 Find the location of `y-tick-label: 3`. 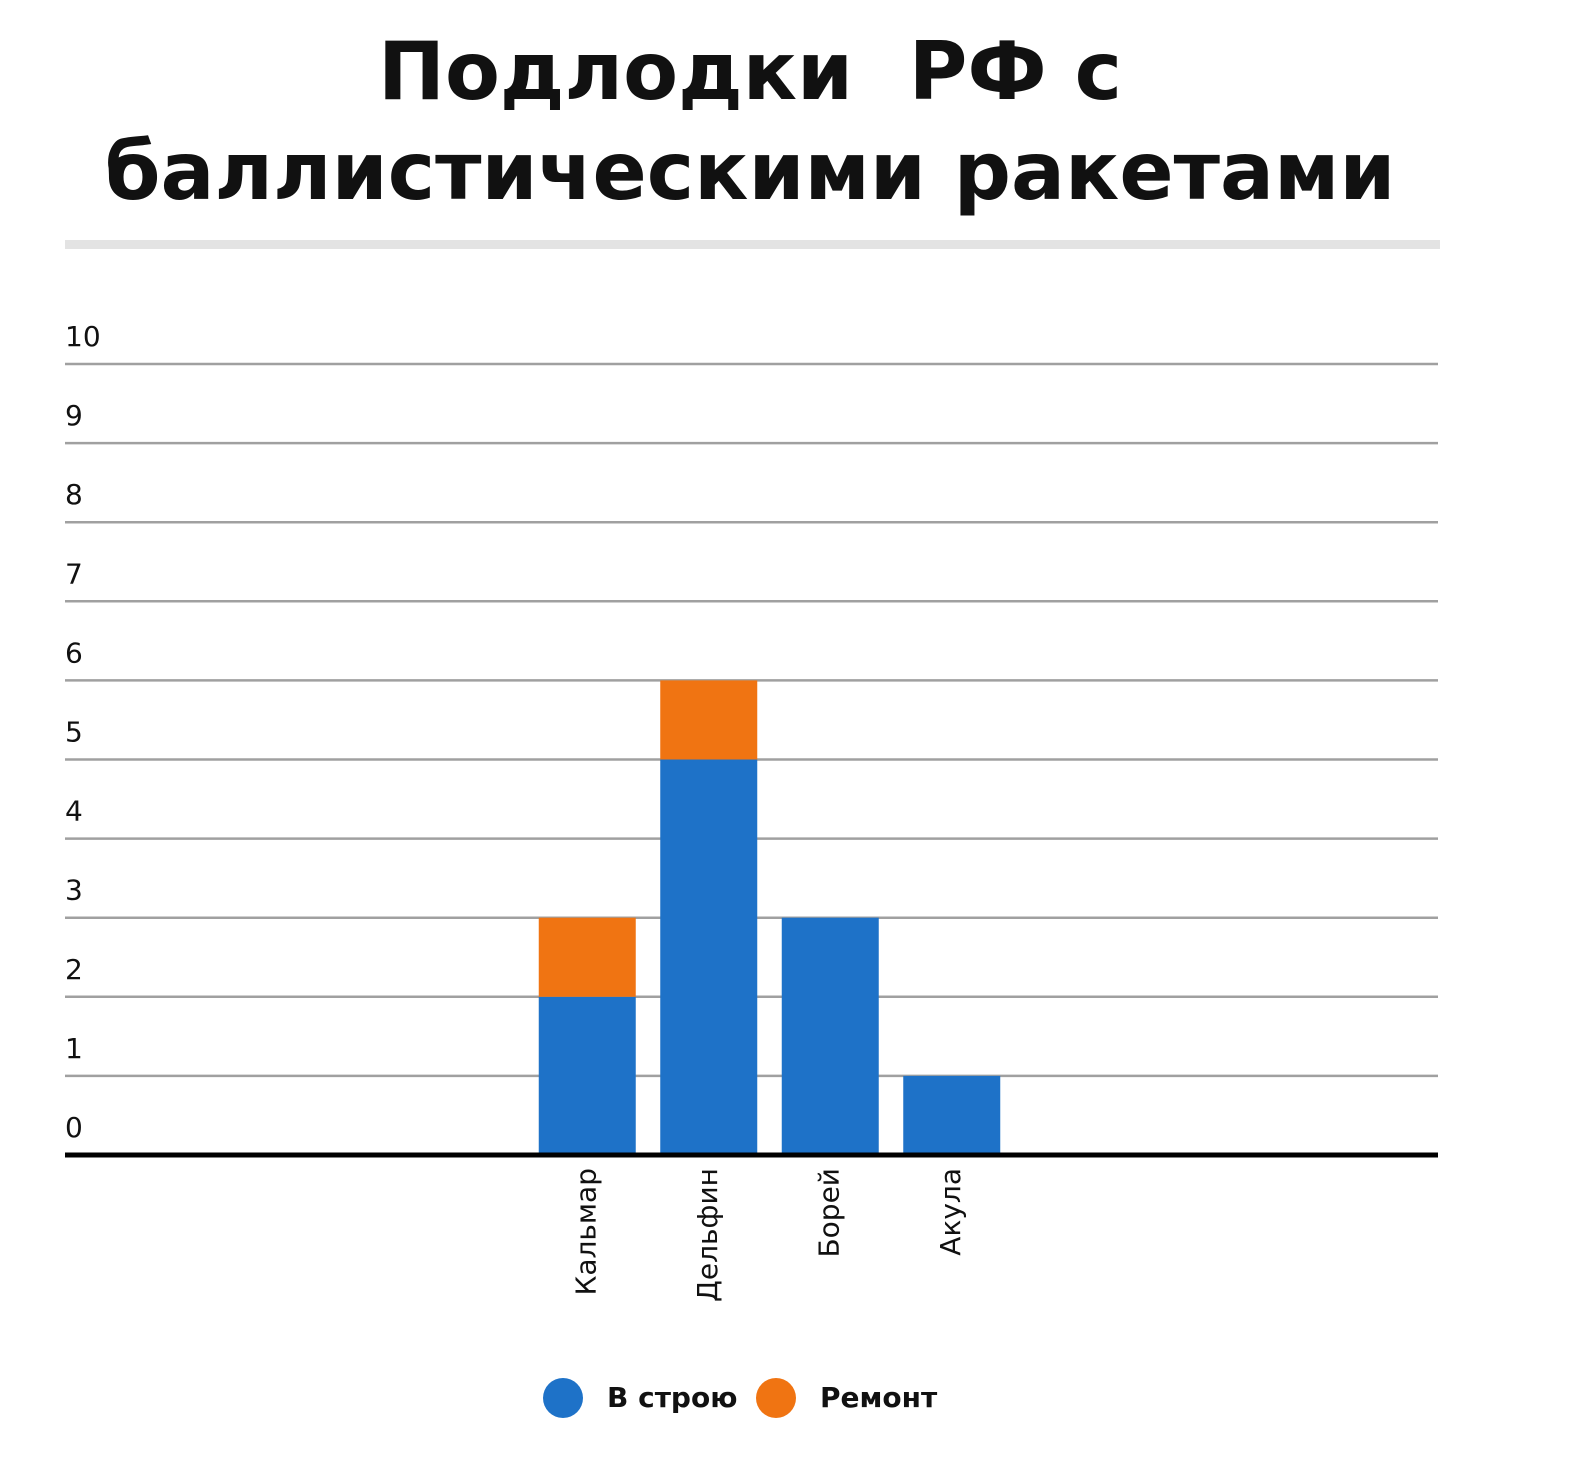

y-tick-label: 3 is located at coordinates (74, 890).